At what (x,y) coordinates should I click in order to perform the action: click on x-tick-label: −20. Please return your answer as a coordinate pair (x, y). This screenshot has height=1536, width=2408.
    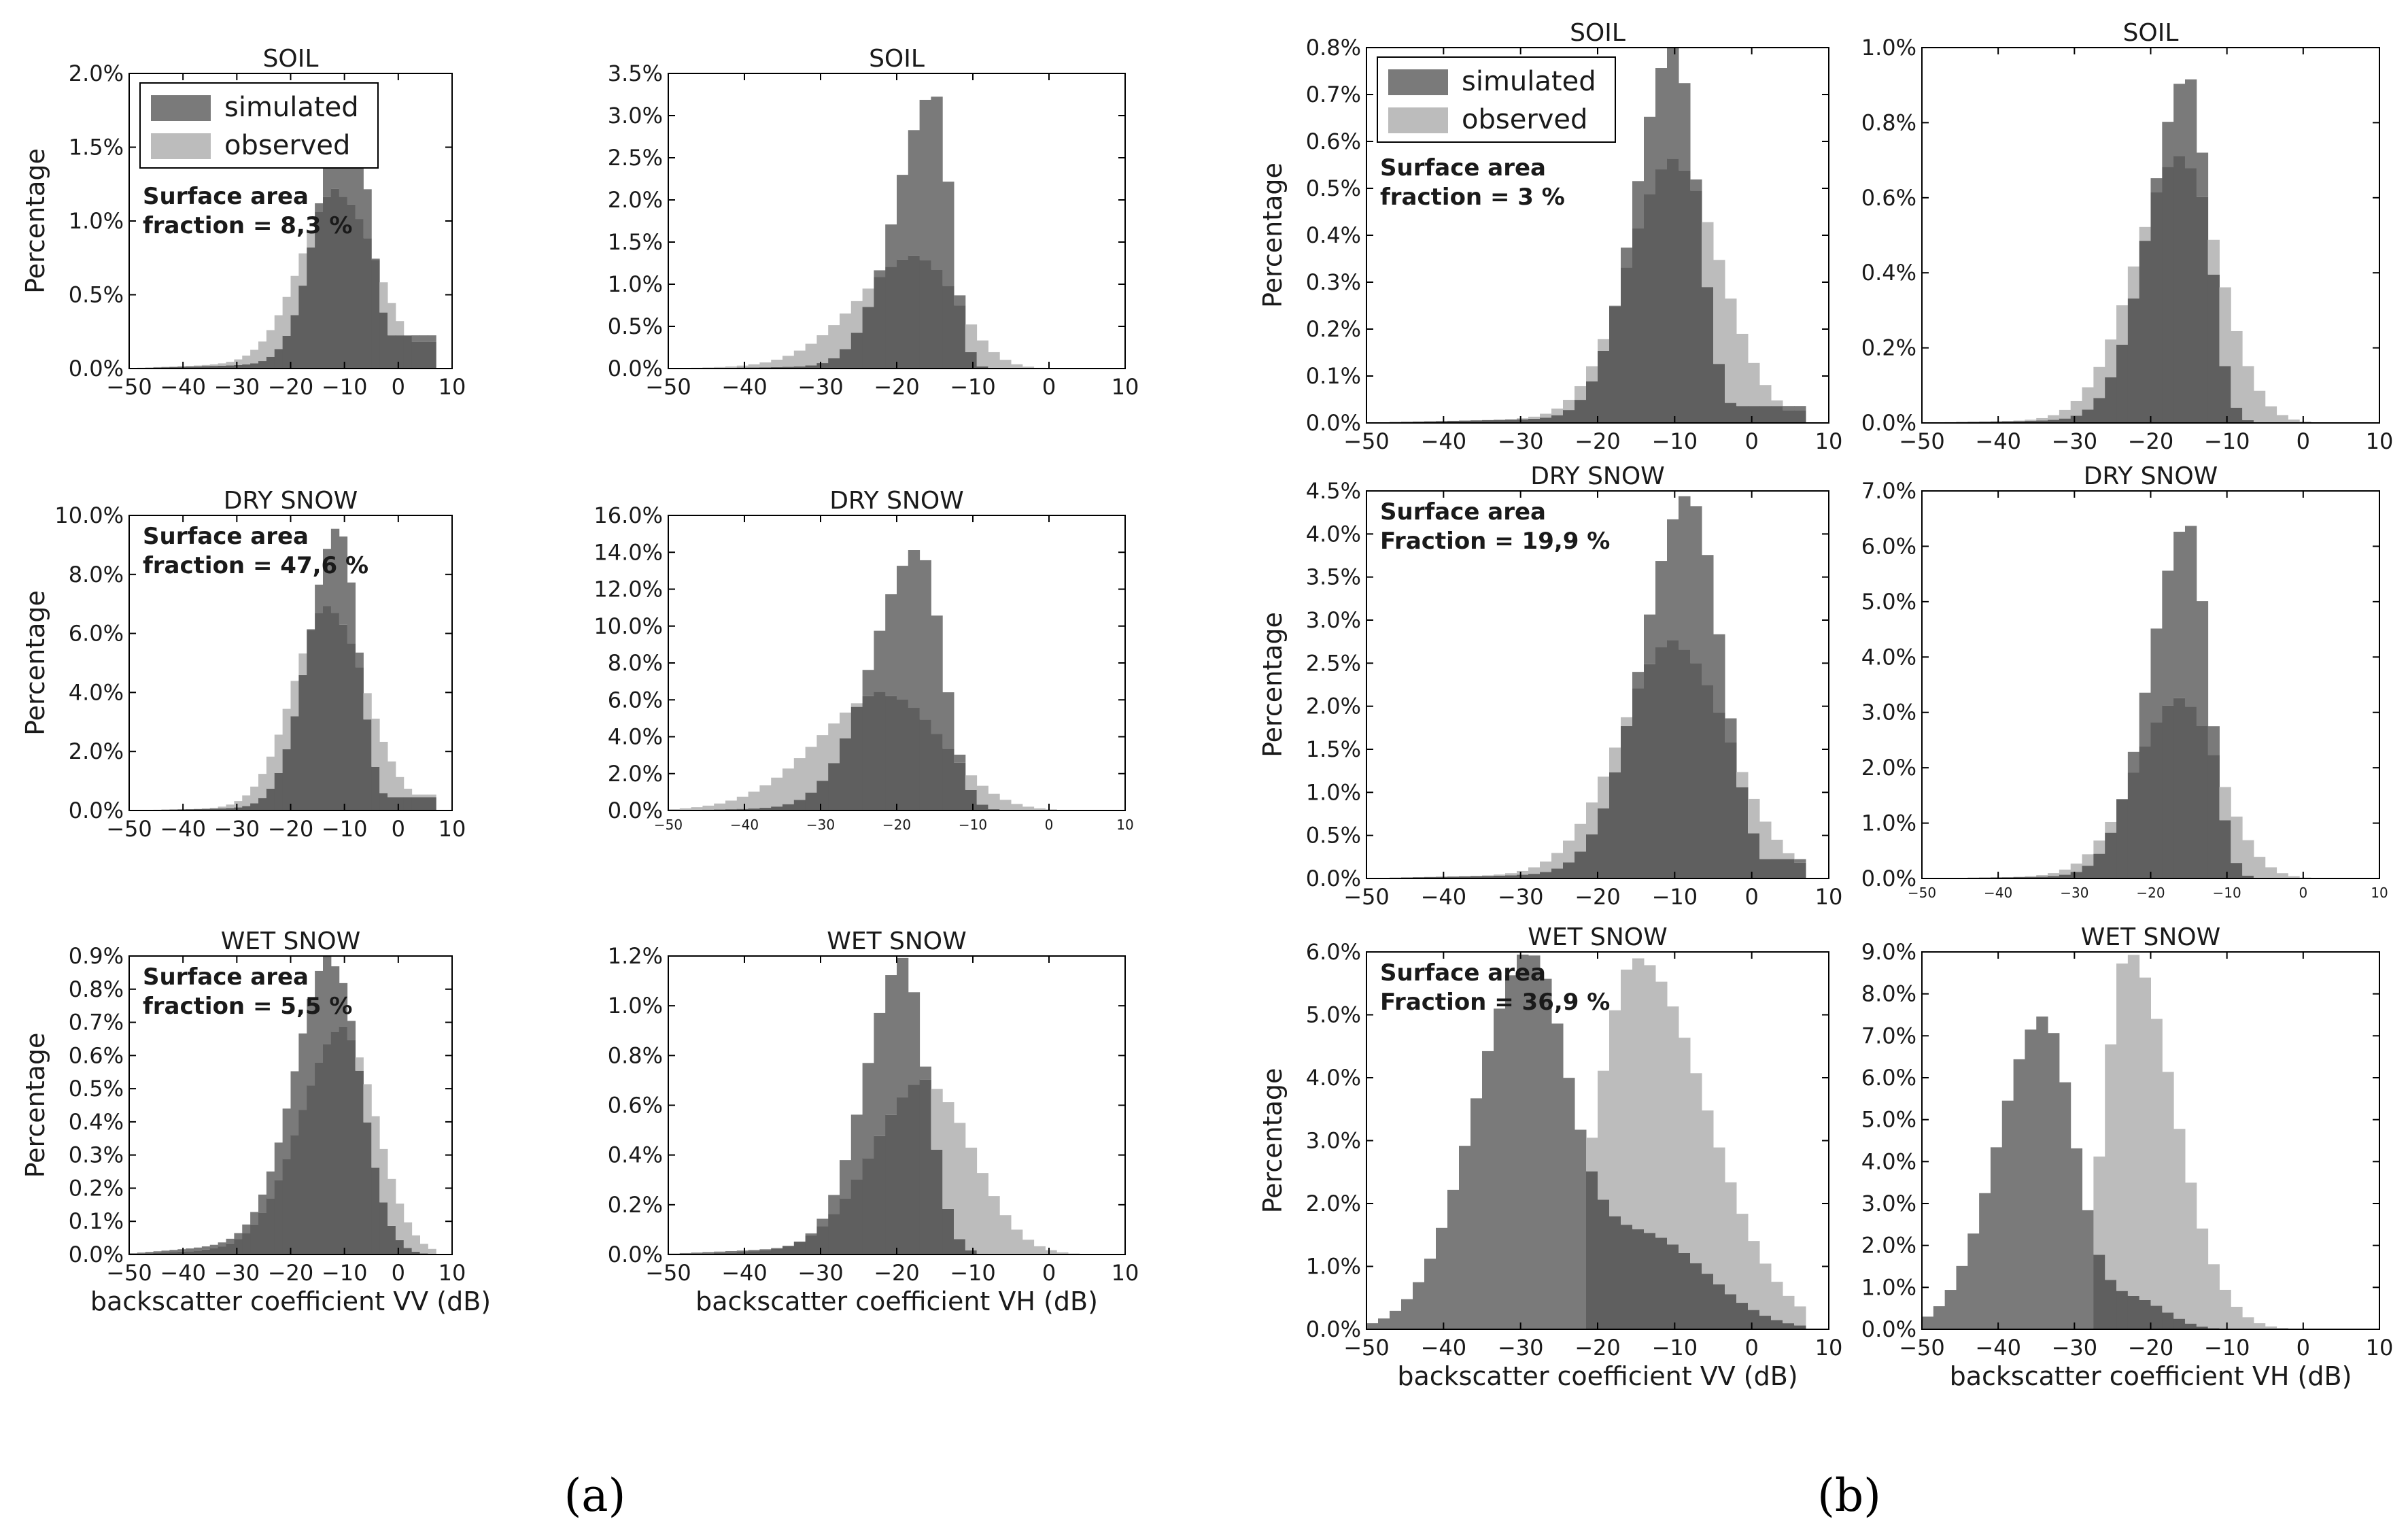
    Looking at the image, I should click on (897, 387).